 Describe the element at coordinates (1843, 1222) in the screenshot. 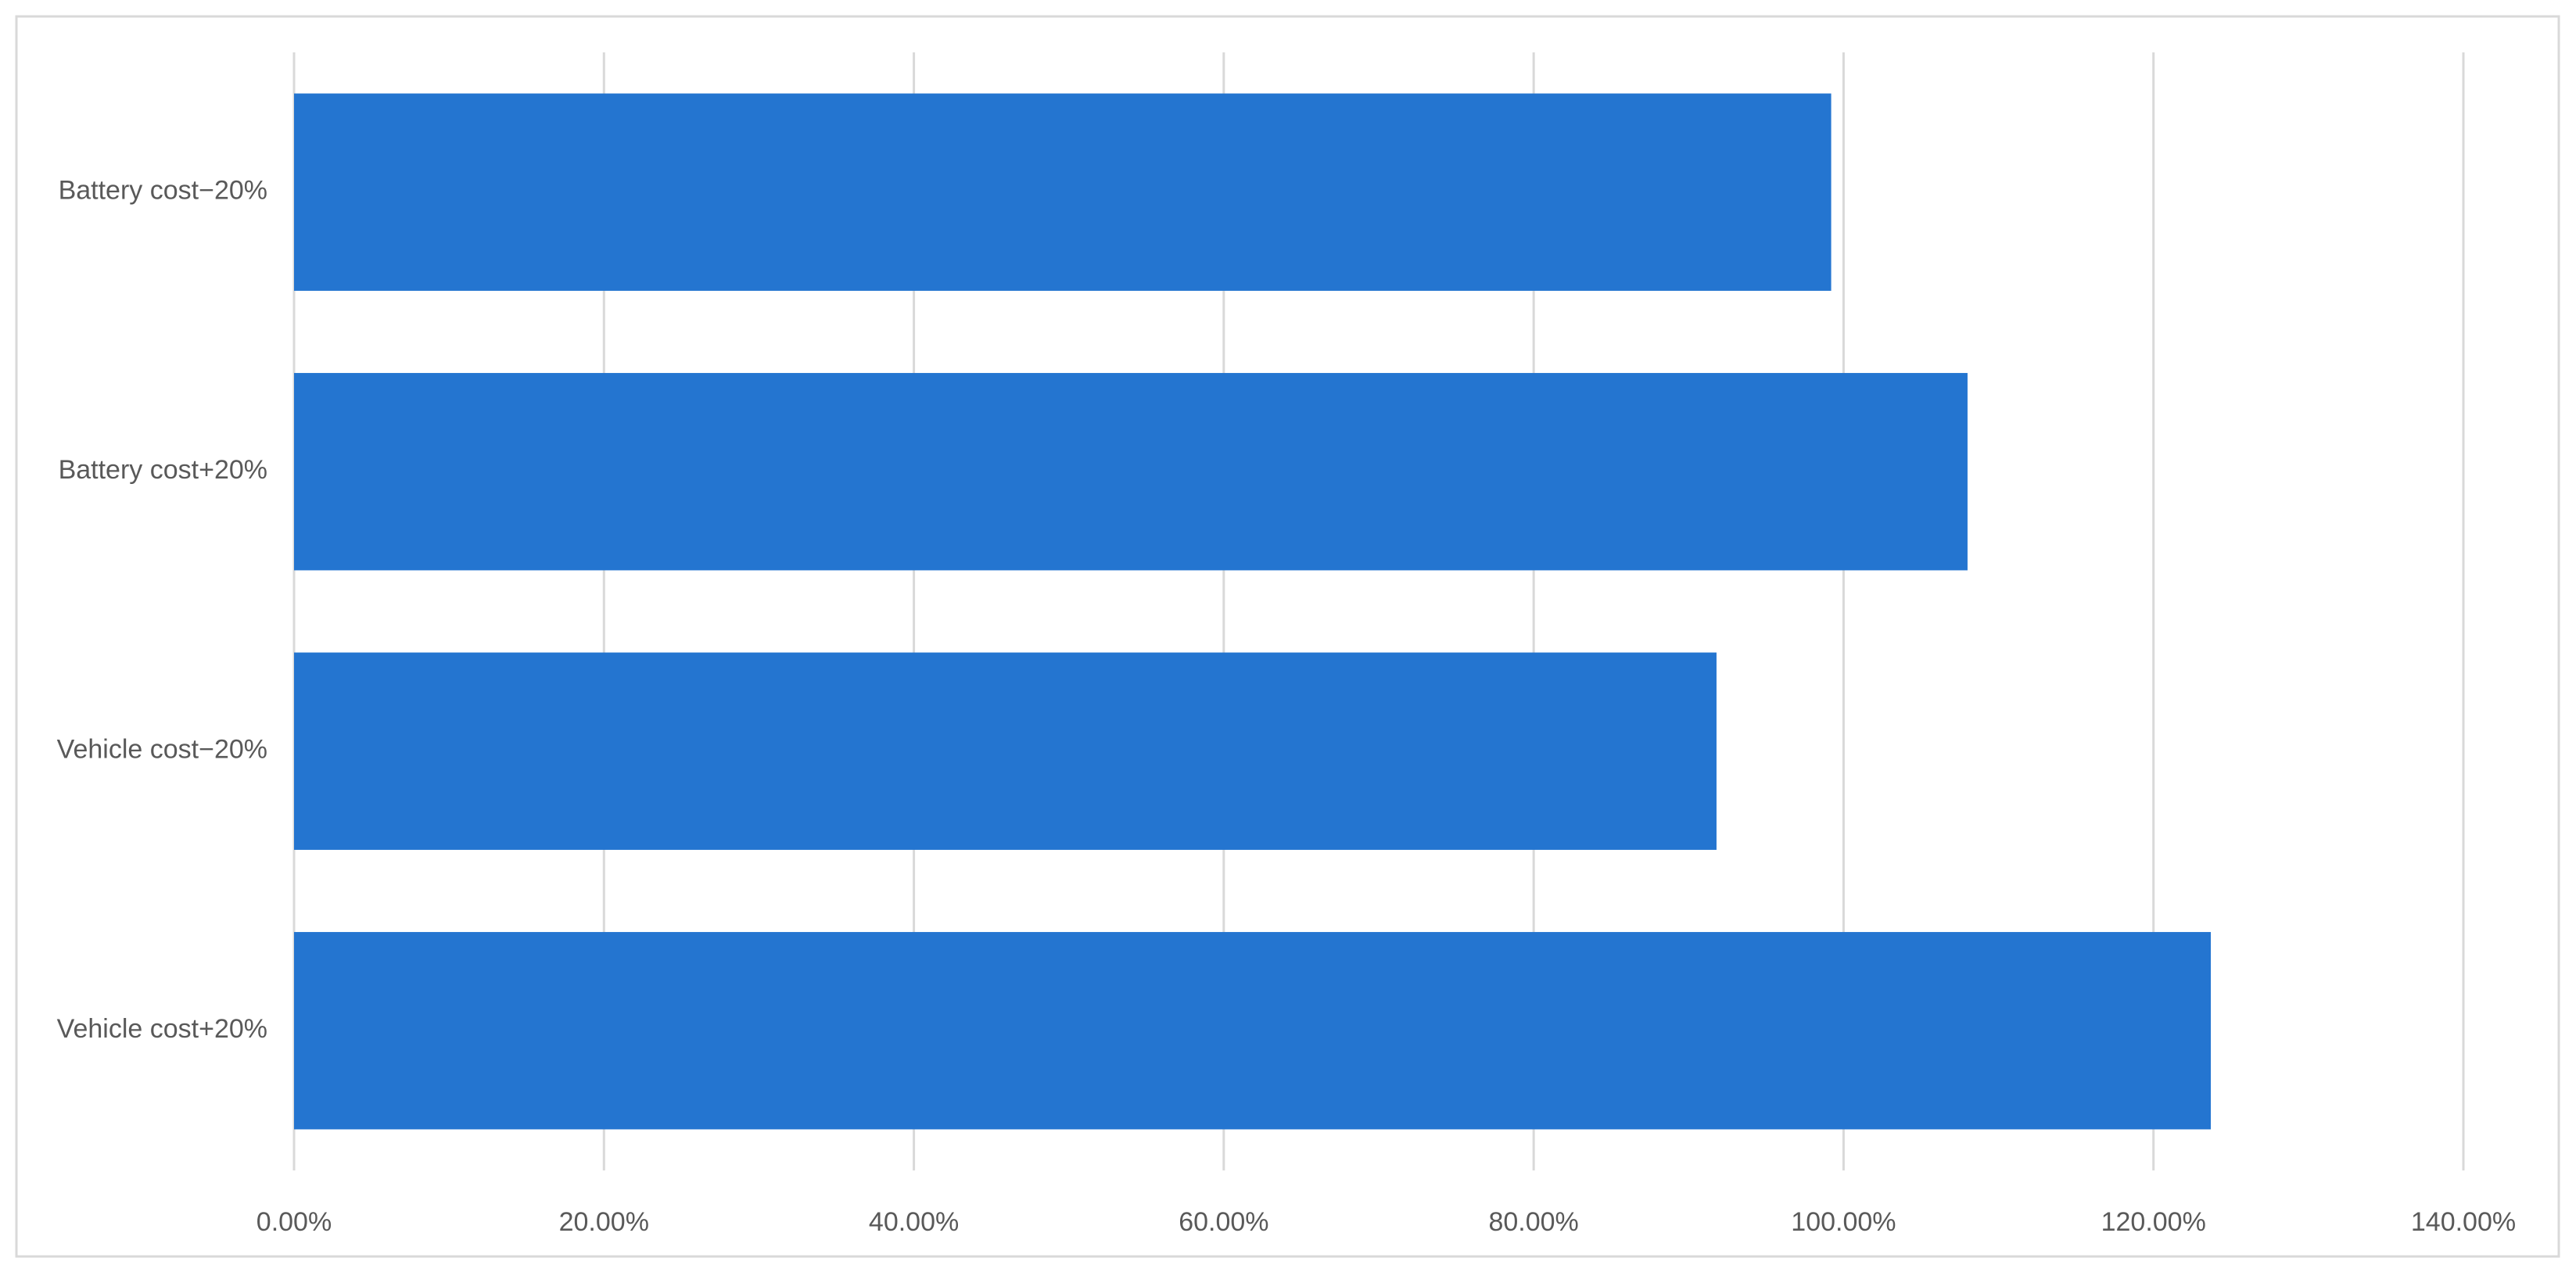

I see `x-tick-label: 100.00%` at that location.